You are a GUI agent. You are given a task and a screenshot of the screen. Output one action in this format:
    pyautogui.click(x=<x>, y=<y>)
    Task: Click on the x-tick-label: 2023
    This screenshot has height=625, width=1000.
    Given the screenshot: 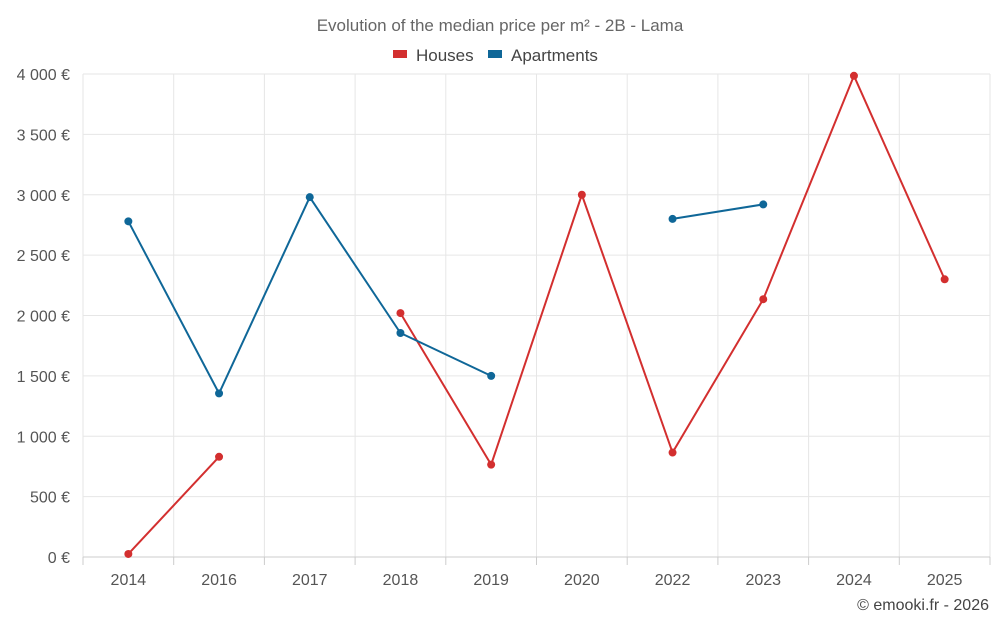 What is the action you would take?
    pyautogui.click(x=763, y=580)
    